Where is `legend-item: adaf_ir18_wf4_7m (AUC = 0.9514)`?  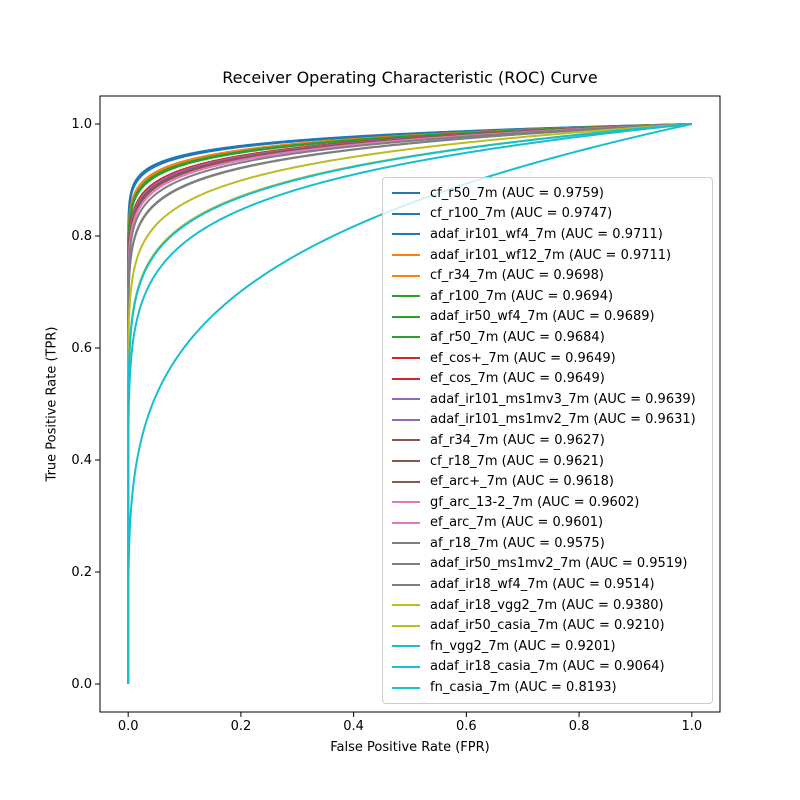 legend-item: adaf_ir18_wf4_7m (AUC = 0.9514) is located at coordinates (547, 585).